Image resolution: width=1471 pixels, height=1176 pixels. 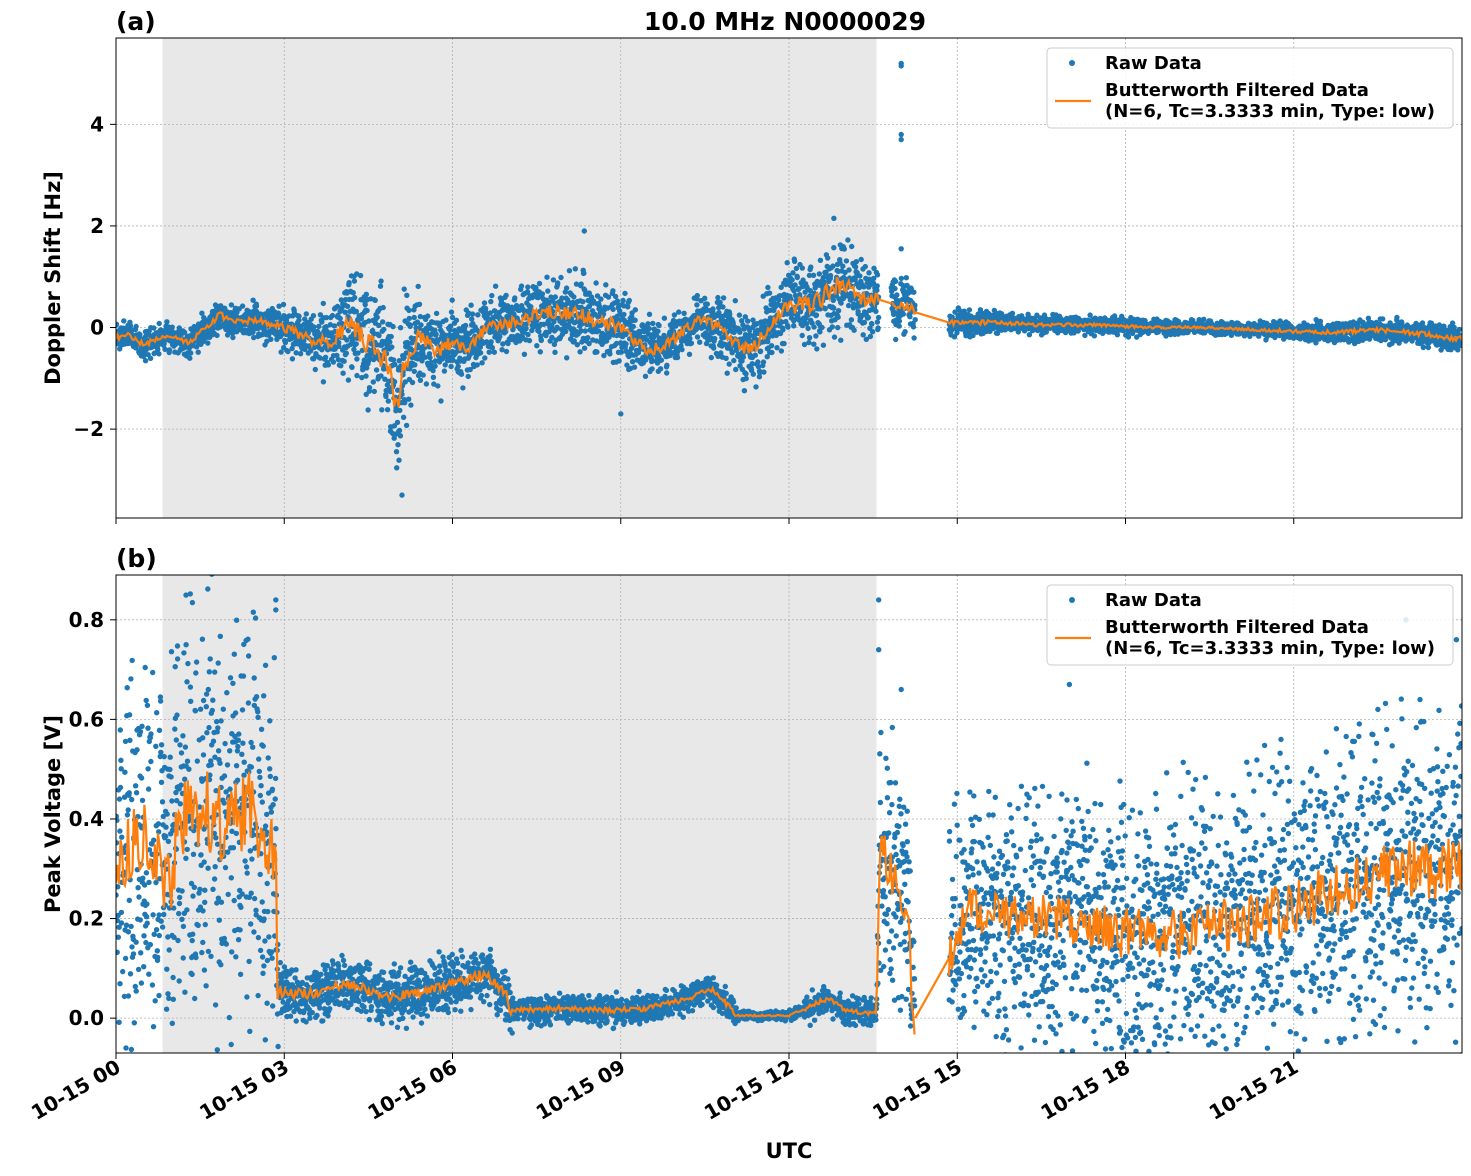 I want to click on y-tick-label: 4, so click(x=97, y=124).